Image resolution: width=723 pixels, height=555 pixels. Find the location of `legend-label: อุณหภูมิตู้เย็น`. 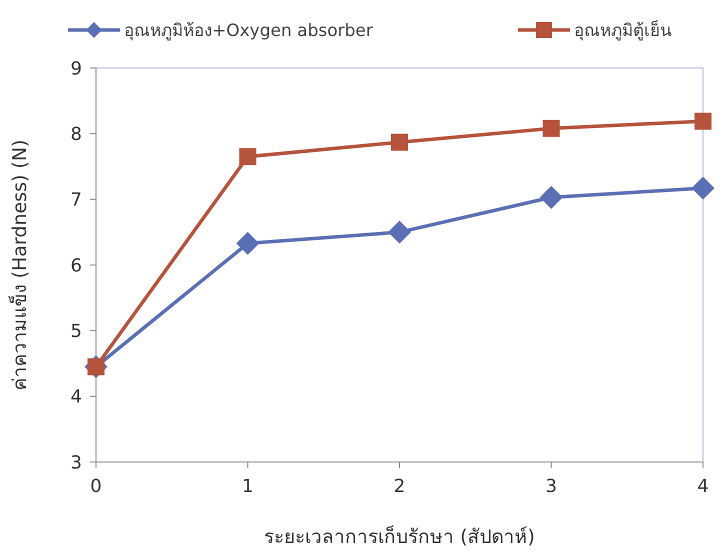

legend-label: อุณหภูมิตู้เย็น is located at coordinates (623, 29).